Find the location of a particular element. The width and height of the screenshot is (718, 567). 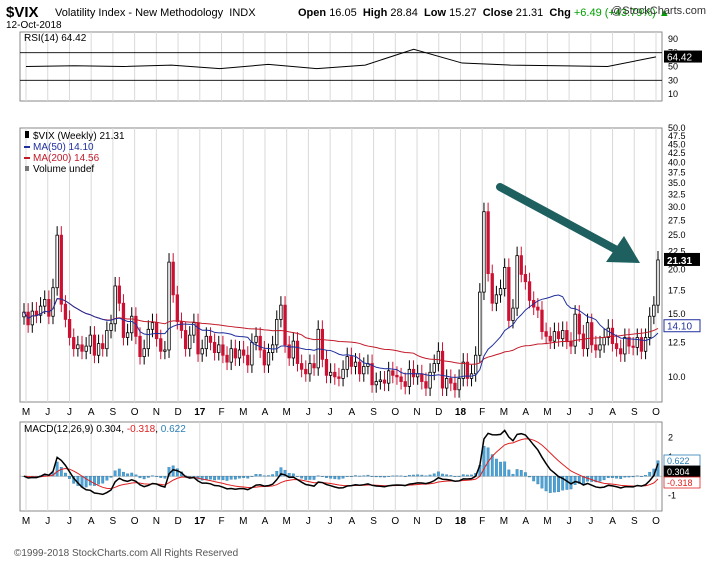

low-value: 15.27 is located at coordinates (463, 13).